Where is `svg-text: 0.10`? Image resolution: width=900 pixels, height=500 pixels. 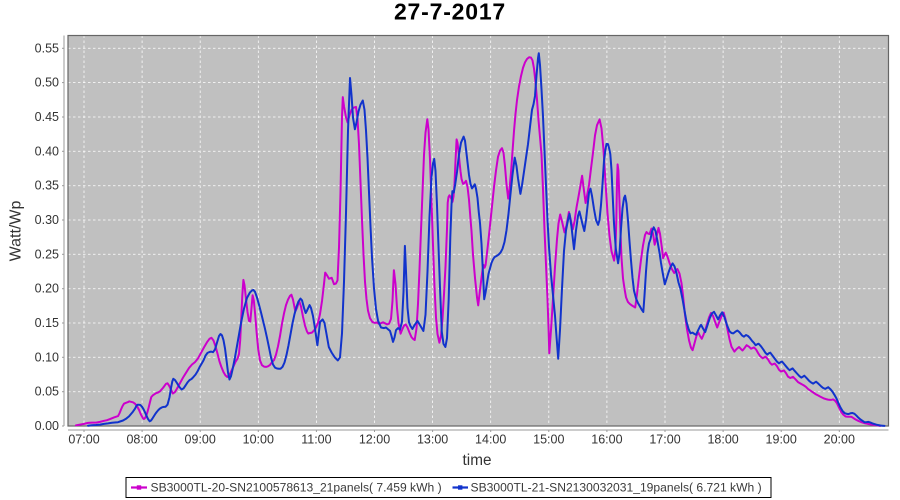 svg-text: 0.10 is located at coordinates (47, 357).